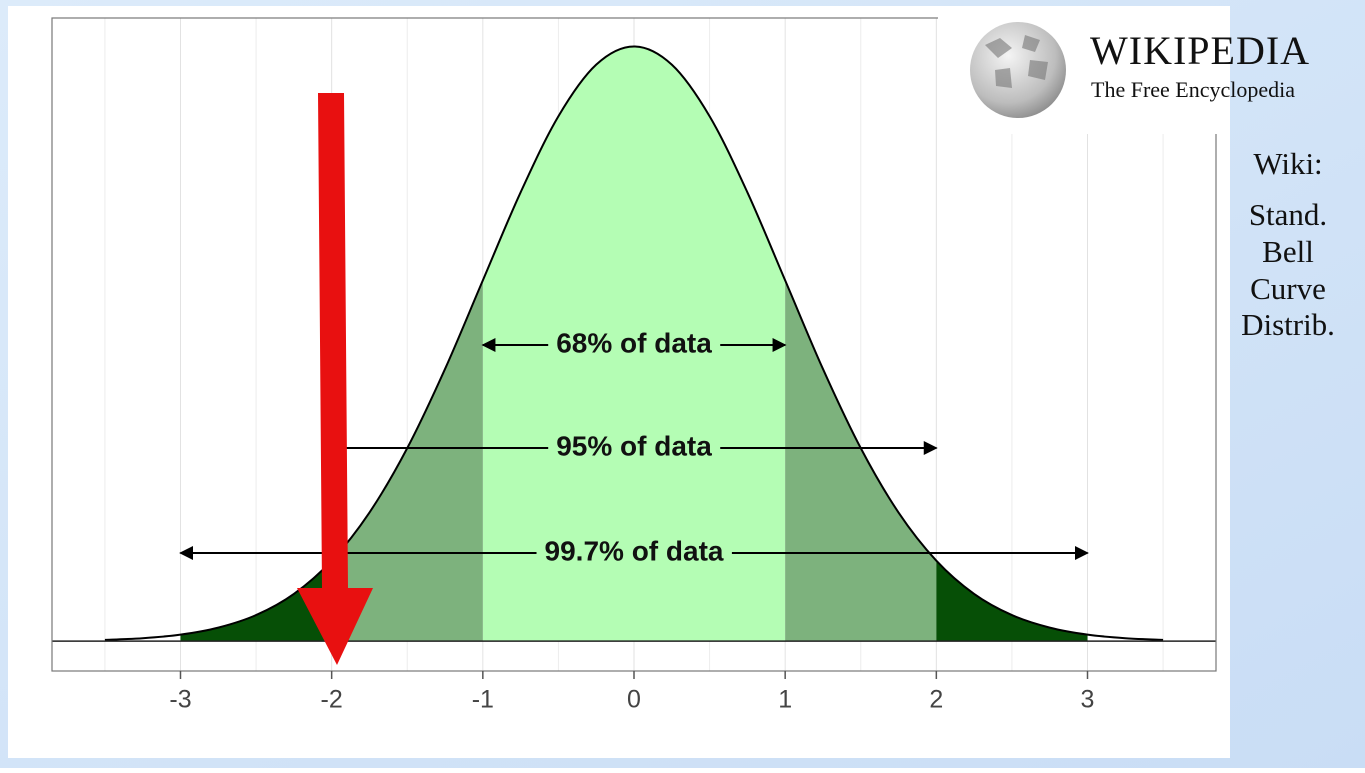 This screenshot has width=1365, height=773. Describe the element at coordinates (332, 700) in the screenshot. I see `x-tick-label: -2` at that location.